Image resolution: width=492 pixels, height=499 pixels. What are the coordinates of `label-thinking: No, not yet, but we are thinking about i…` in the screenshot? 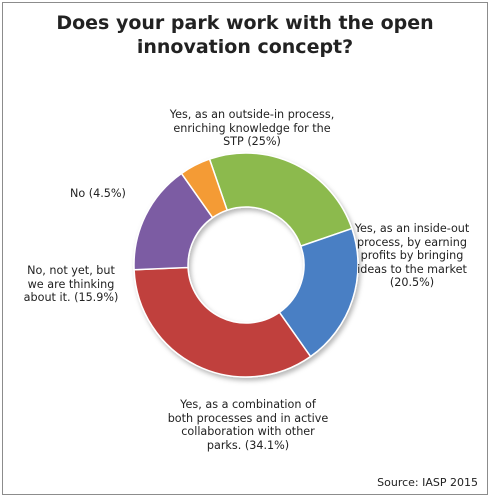 It's located at (71, 284).